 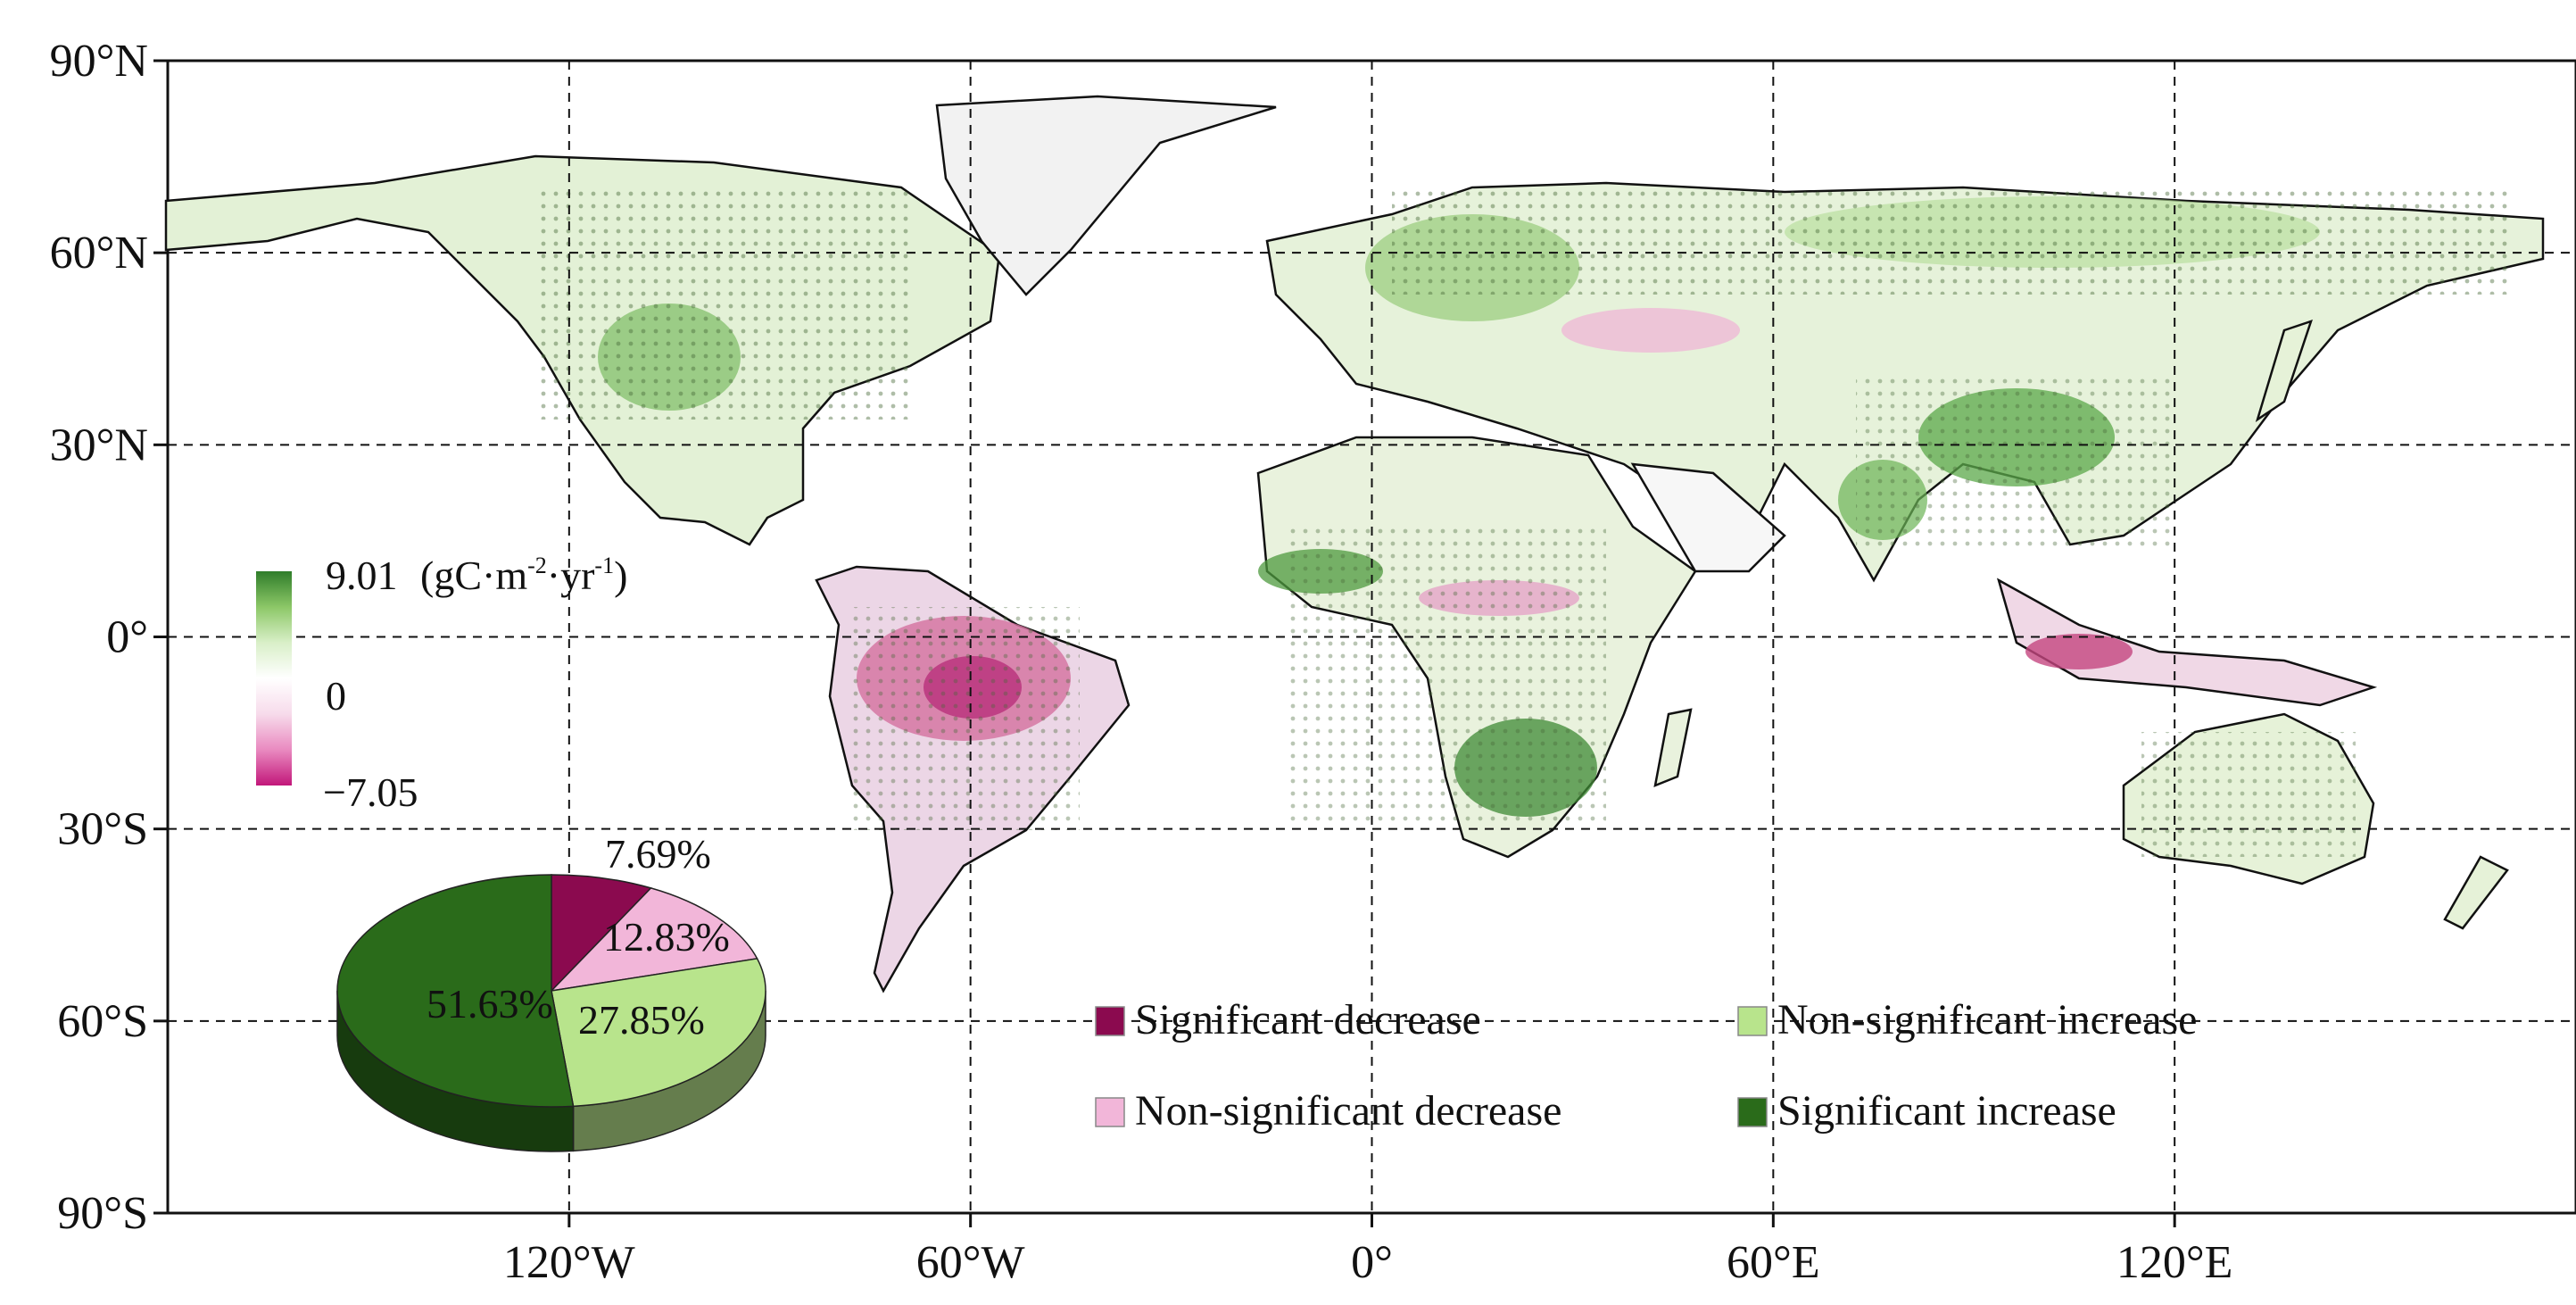 What do you see at coordinates (1106, 195) in the screenshot?
I see `landmass-greenland` at bounding box center [1106, 195].